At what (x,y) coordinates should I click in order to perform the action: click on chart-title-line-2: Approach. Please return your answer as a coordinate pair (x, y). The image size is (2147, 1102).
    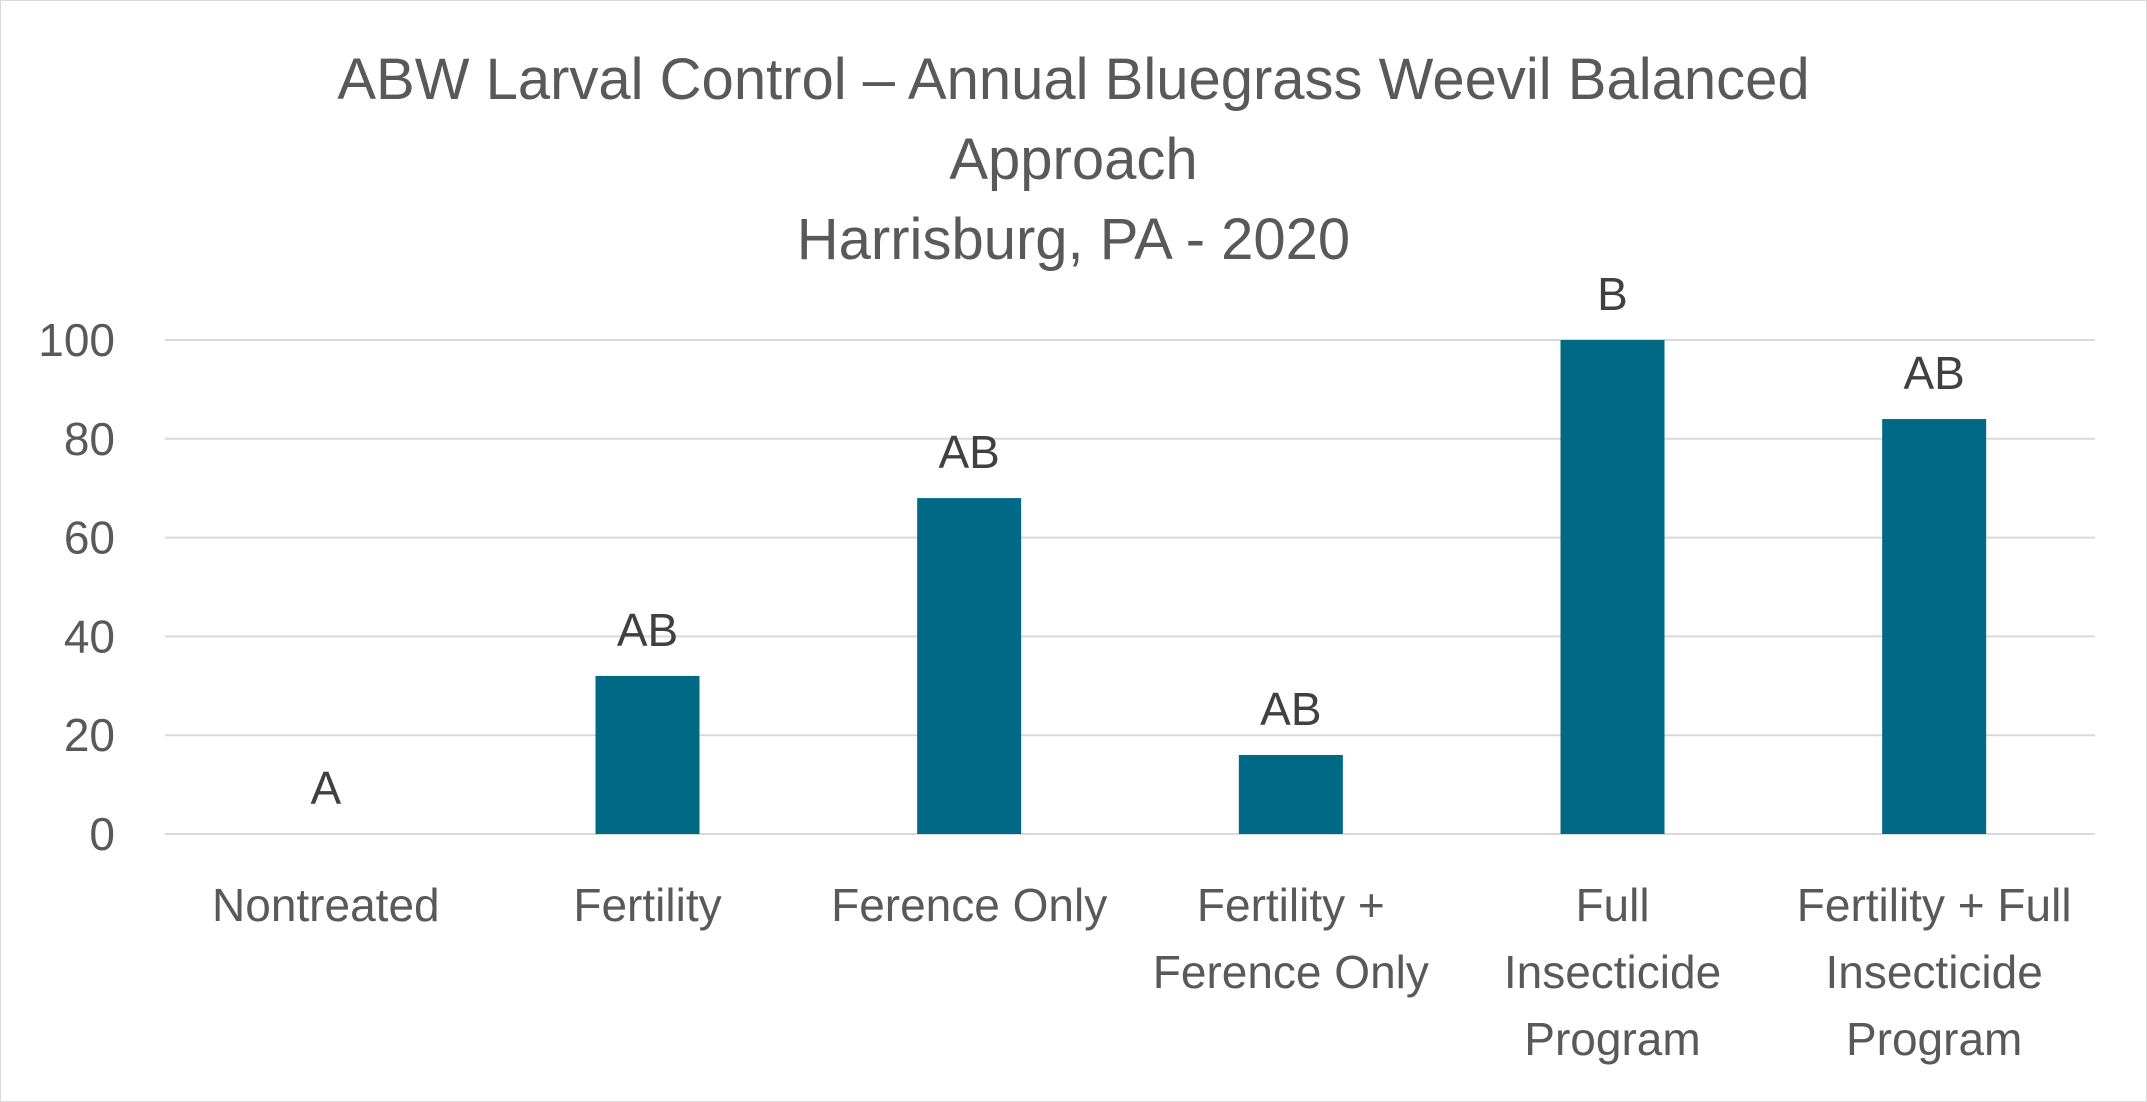
    Looking at the image, I should click on (1073, 159).